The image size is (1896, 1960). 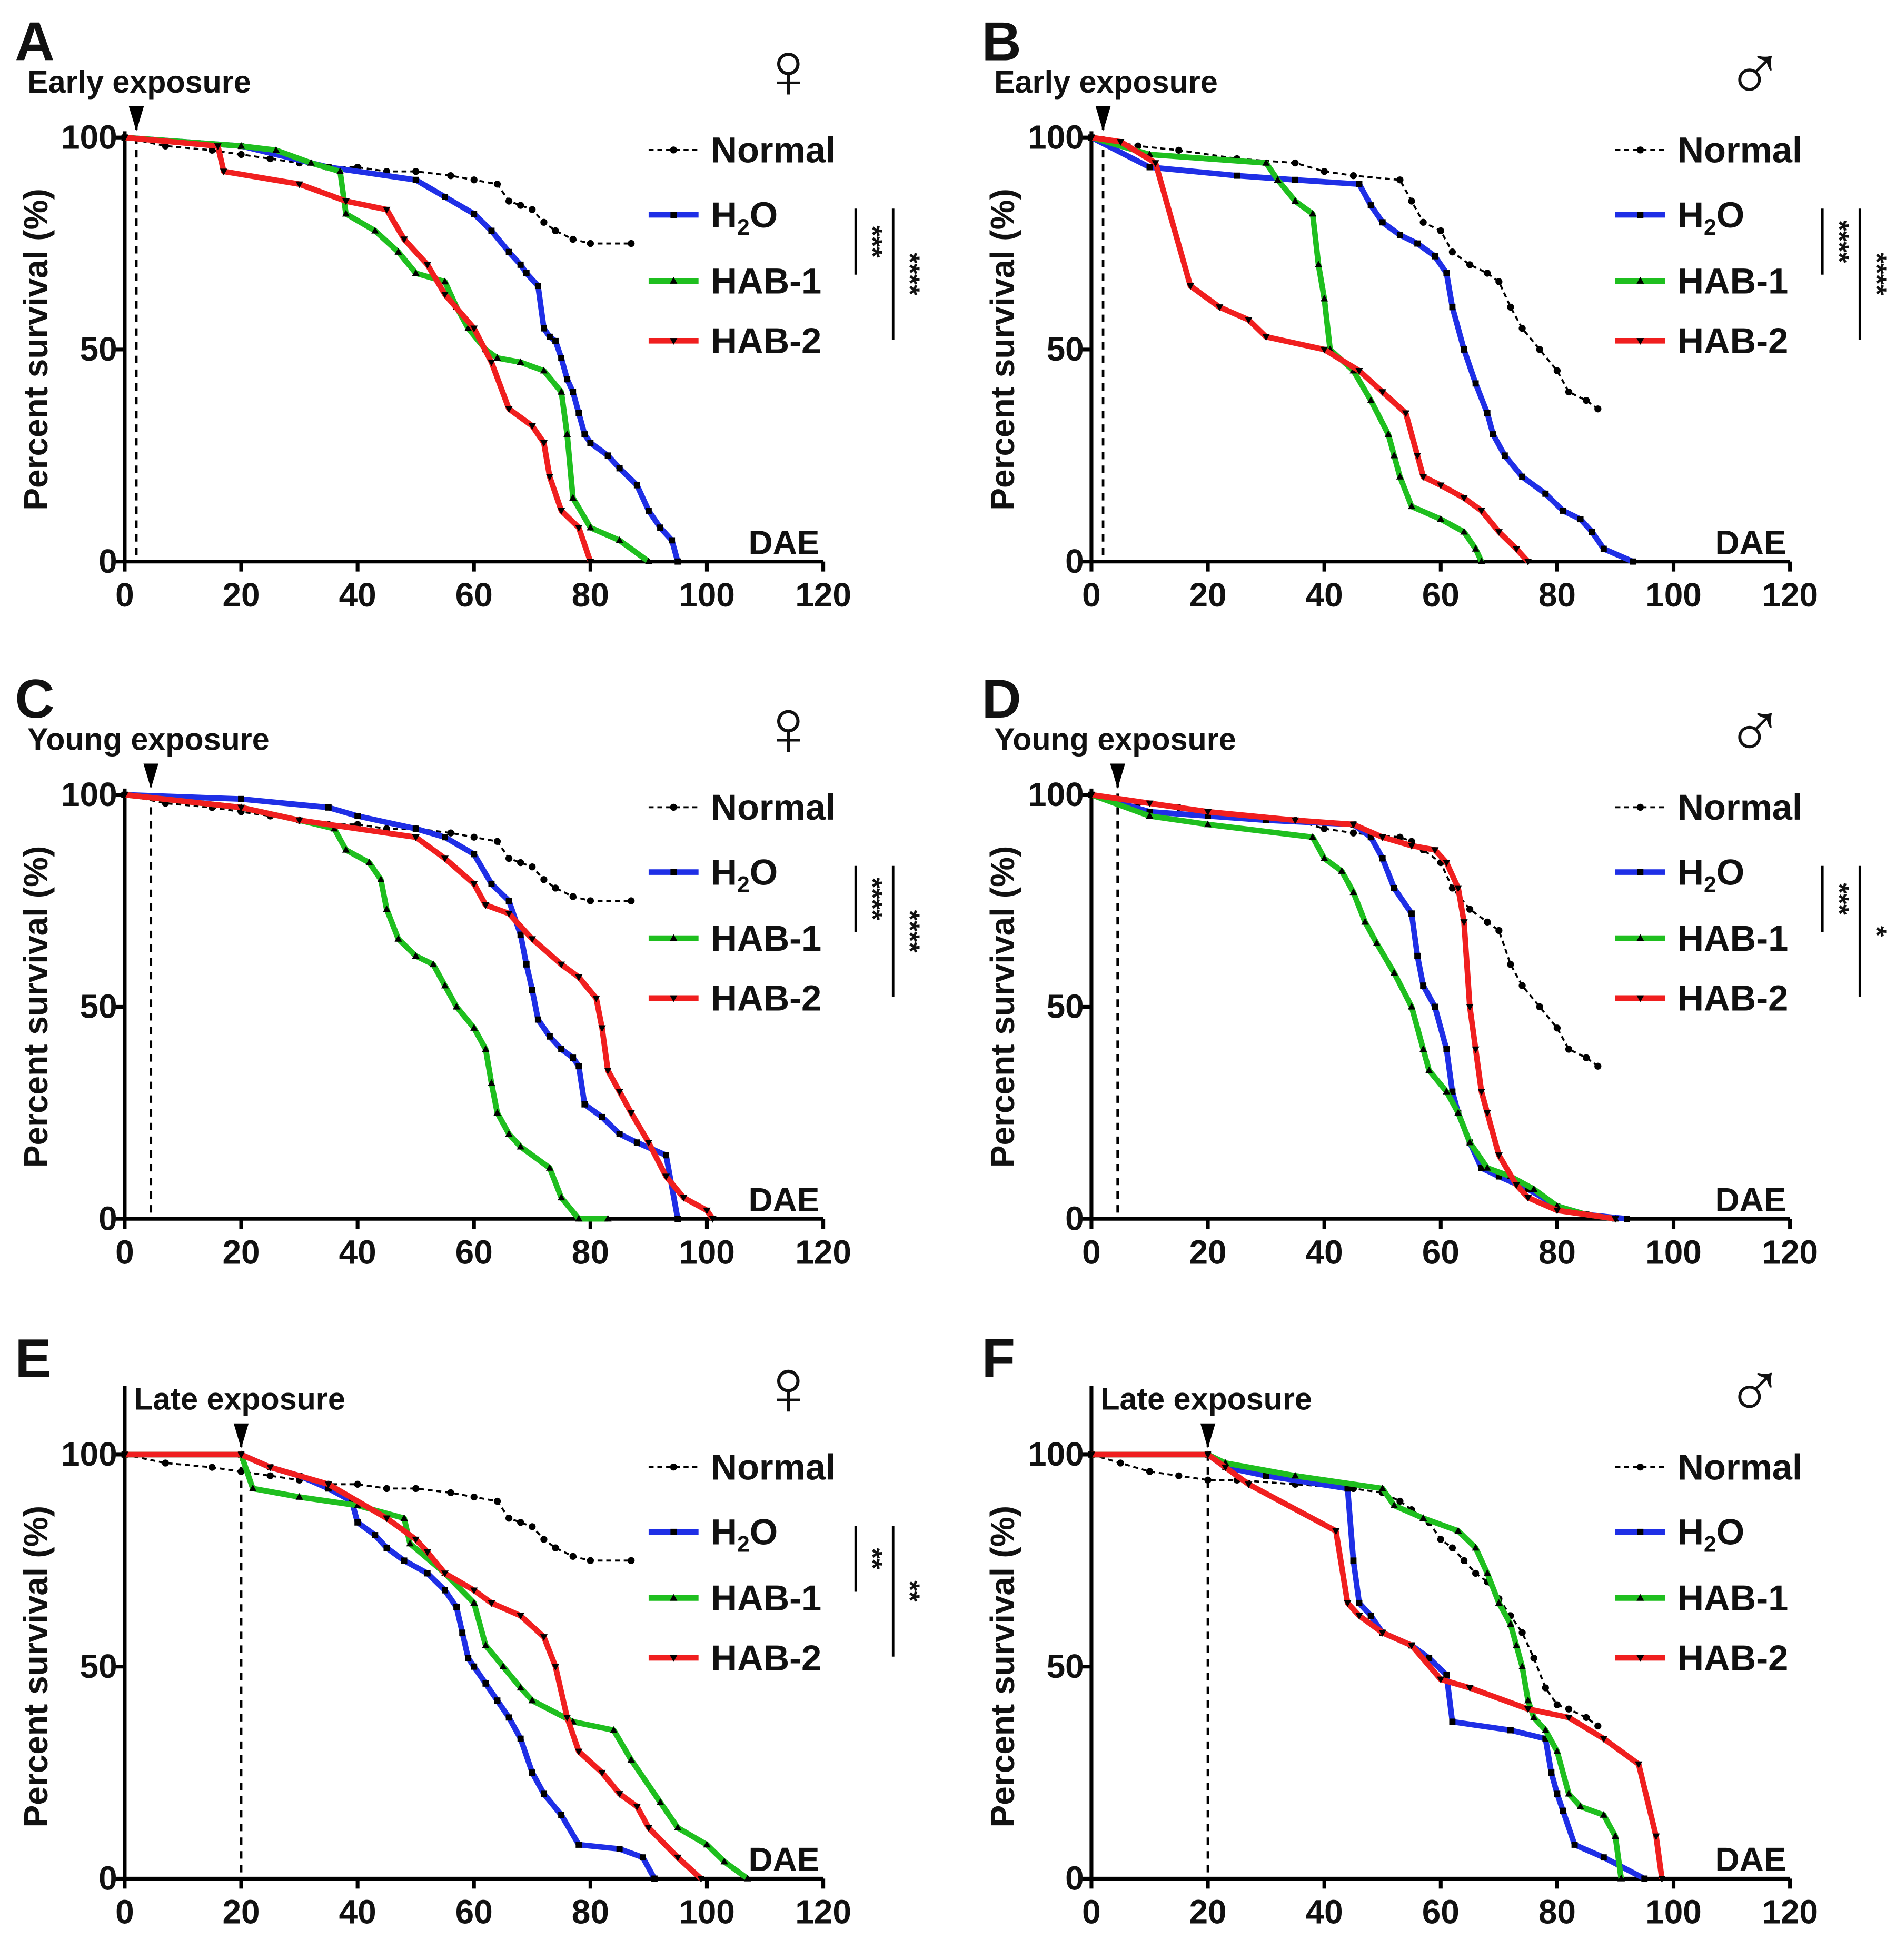 What do you see at coordinates (1732, 281) in the screenshot?
I see `legend-label: HAB-1` at bounding box center [1732, 281].